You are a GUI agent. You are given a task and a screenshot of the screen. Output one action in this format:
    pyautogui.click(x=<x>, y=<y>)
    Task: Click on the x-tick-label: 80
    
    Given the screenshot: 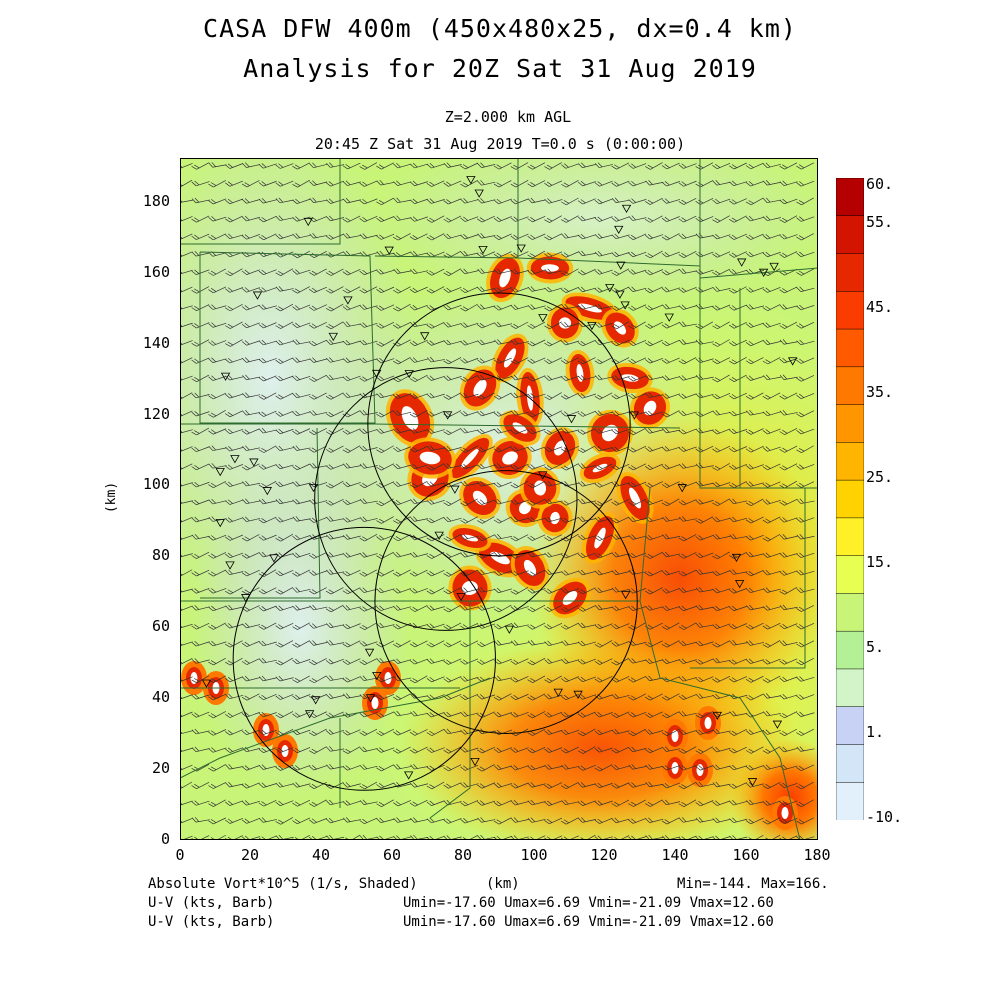 What is the action you would take?
    pyautogui.click(x=463, y=855)
    